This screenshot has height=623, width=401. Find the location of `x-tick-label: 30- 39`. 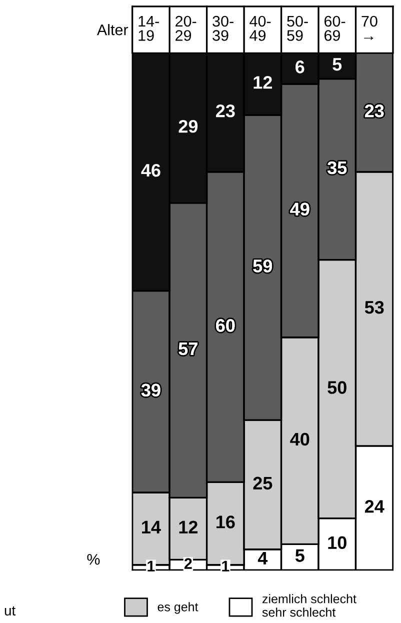

x-tick-label: 30- 39 is located at coordinates (223, 28).